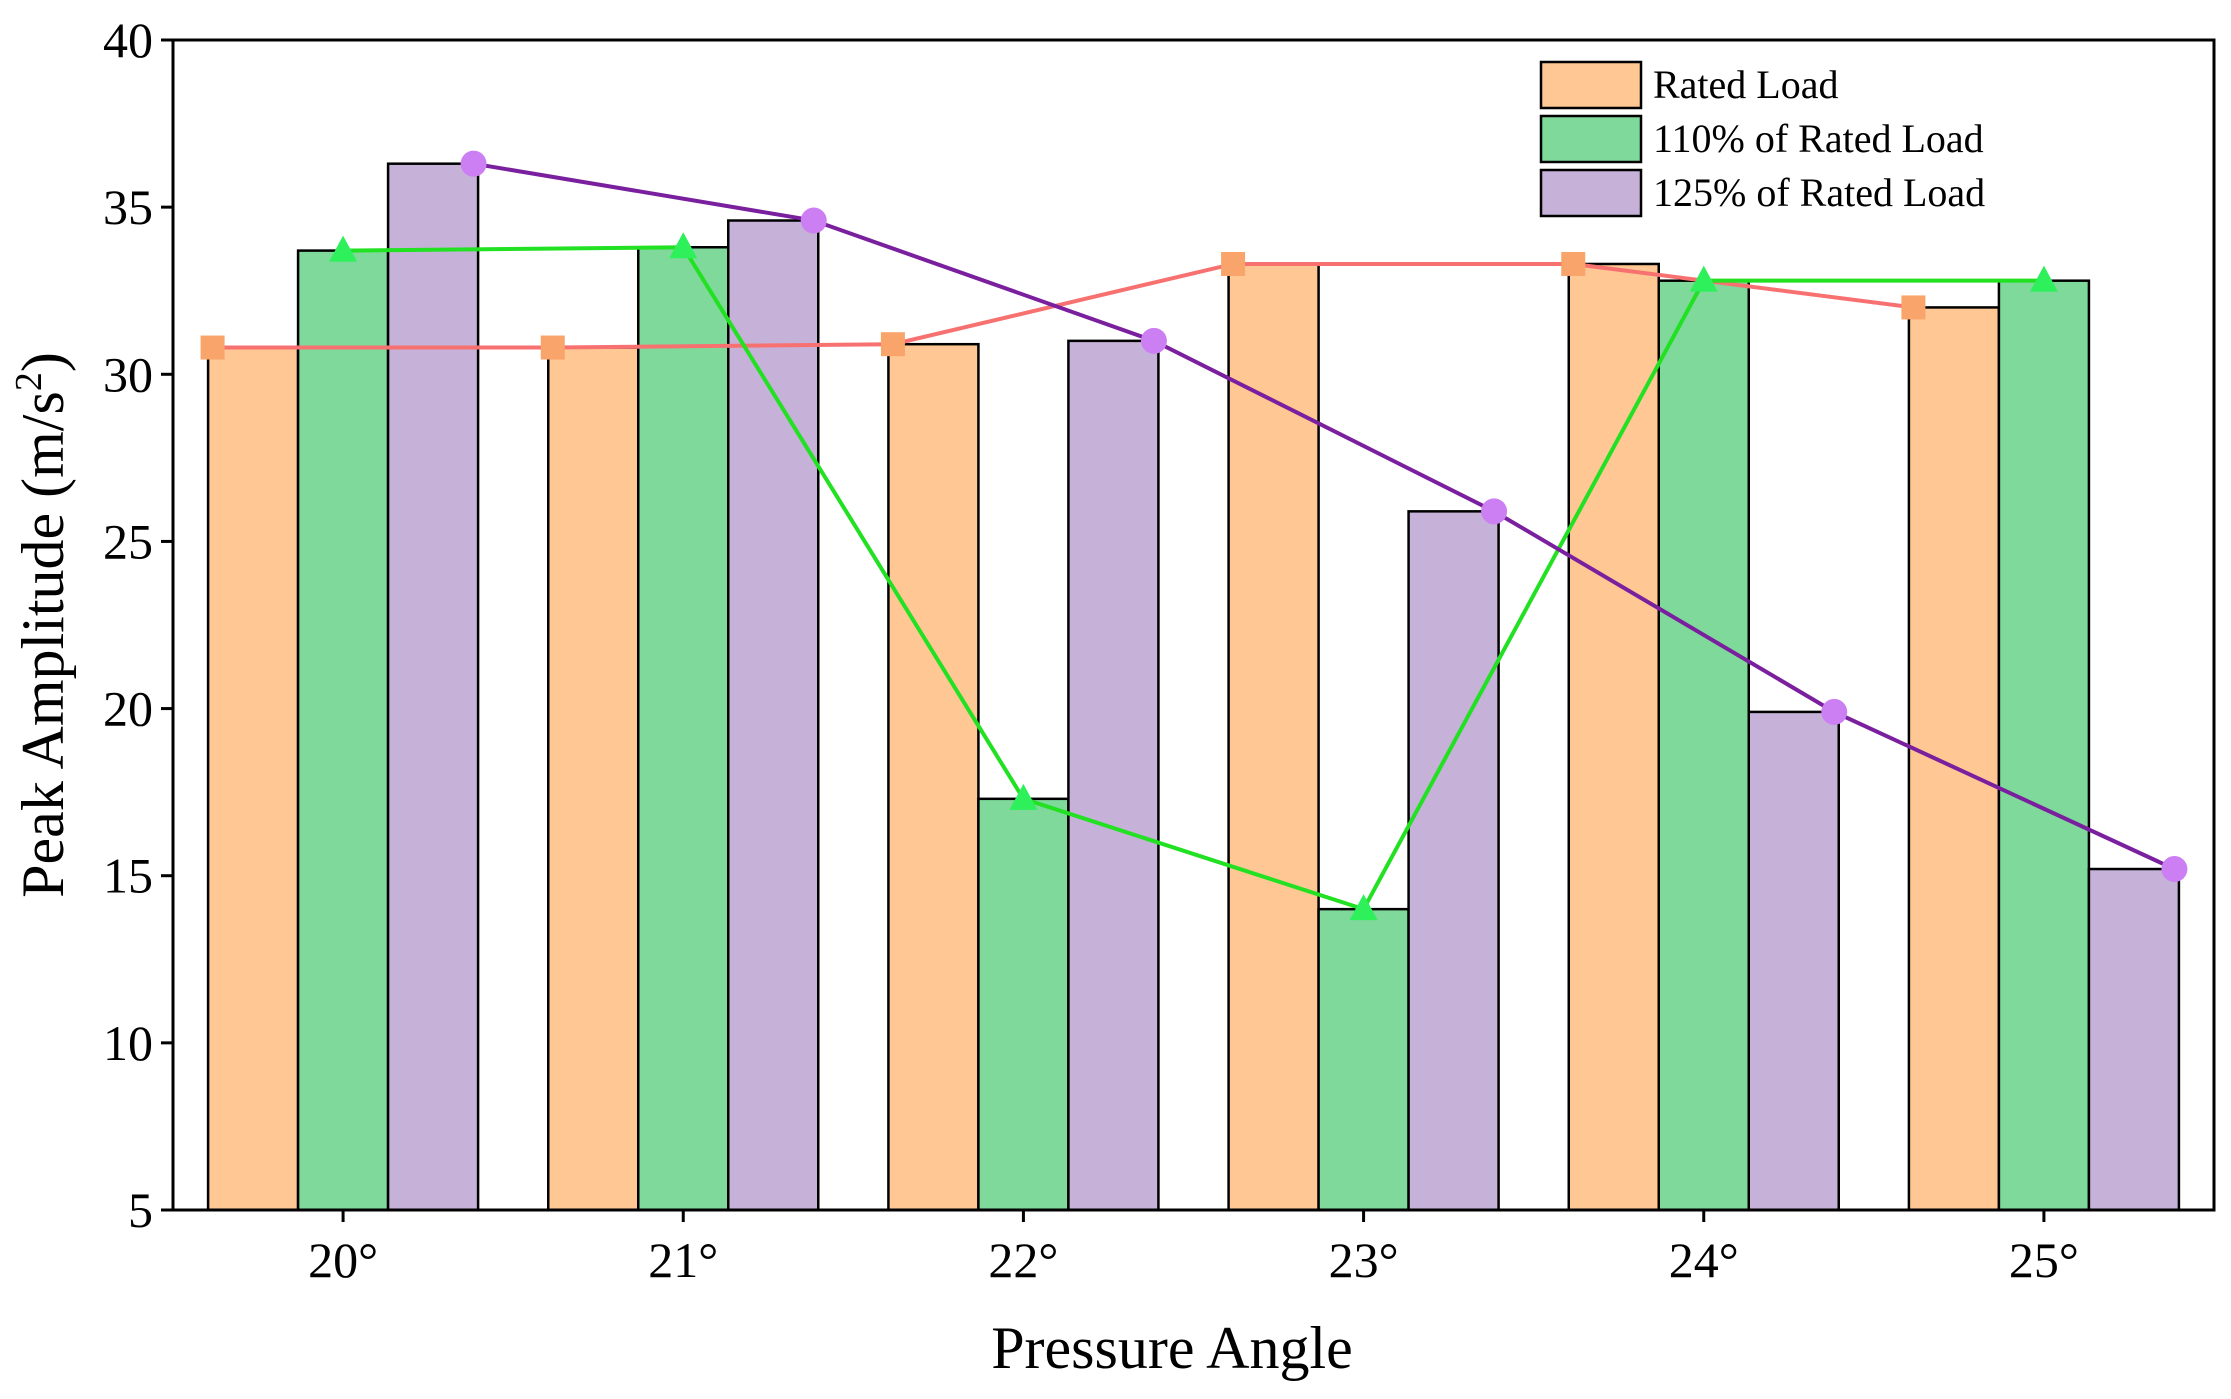 The width and height of the screenshot is (2231, 1399). I want to click on y-tick-label-0: 5, so click(140, 1210).